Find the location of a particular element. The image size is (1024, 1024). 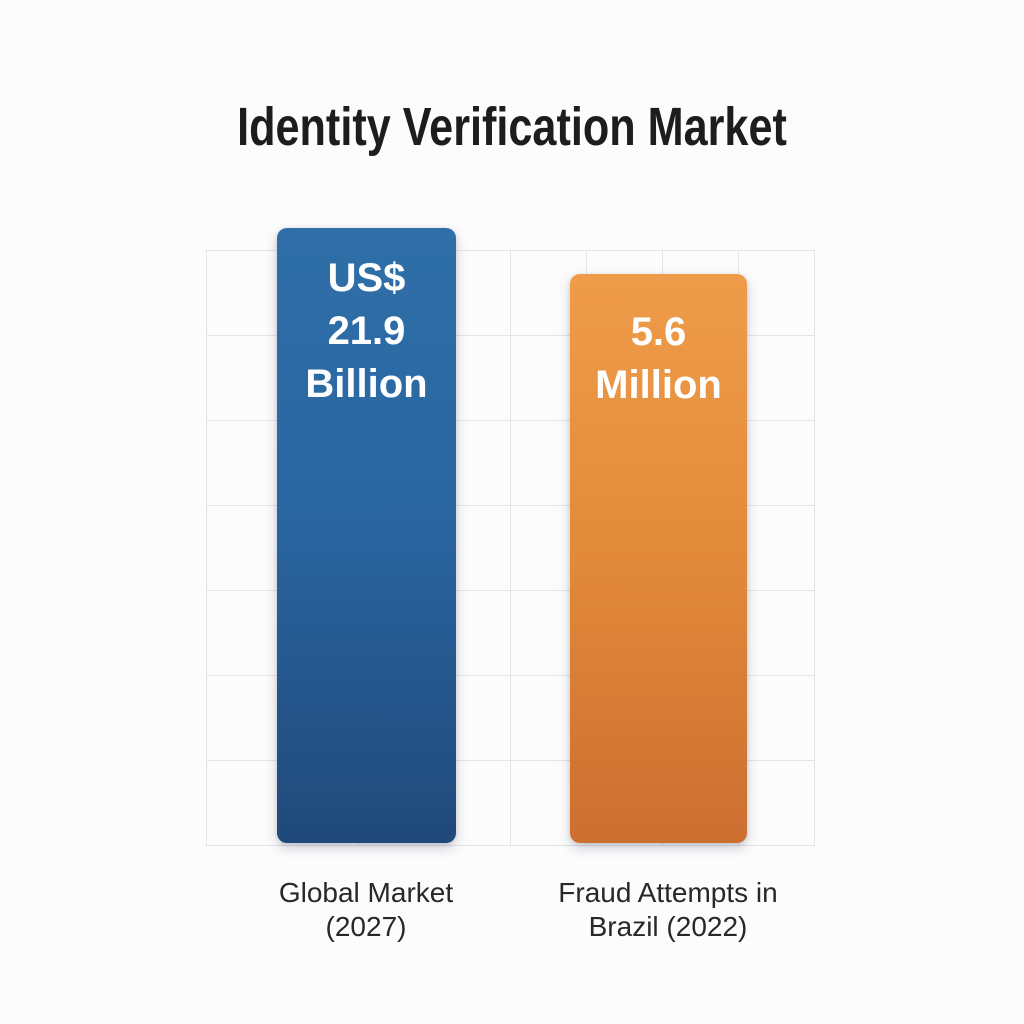

bar-global-market: US$ 21.9 Billion is located at coordinates (366, 535).